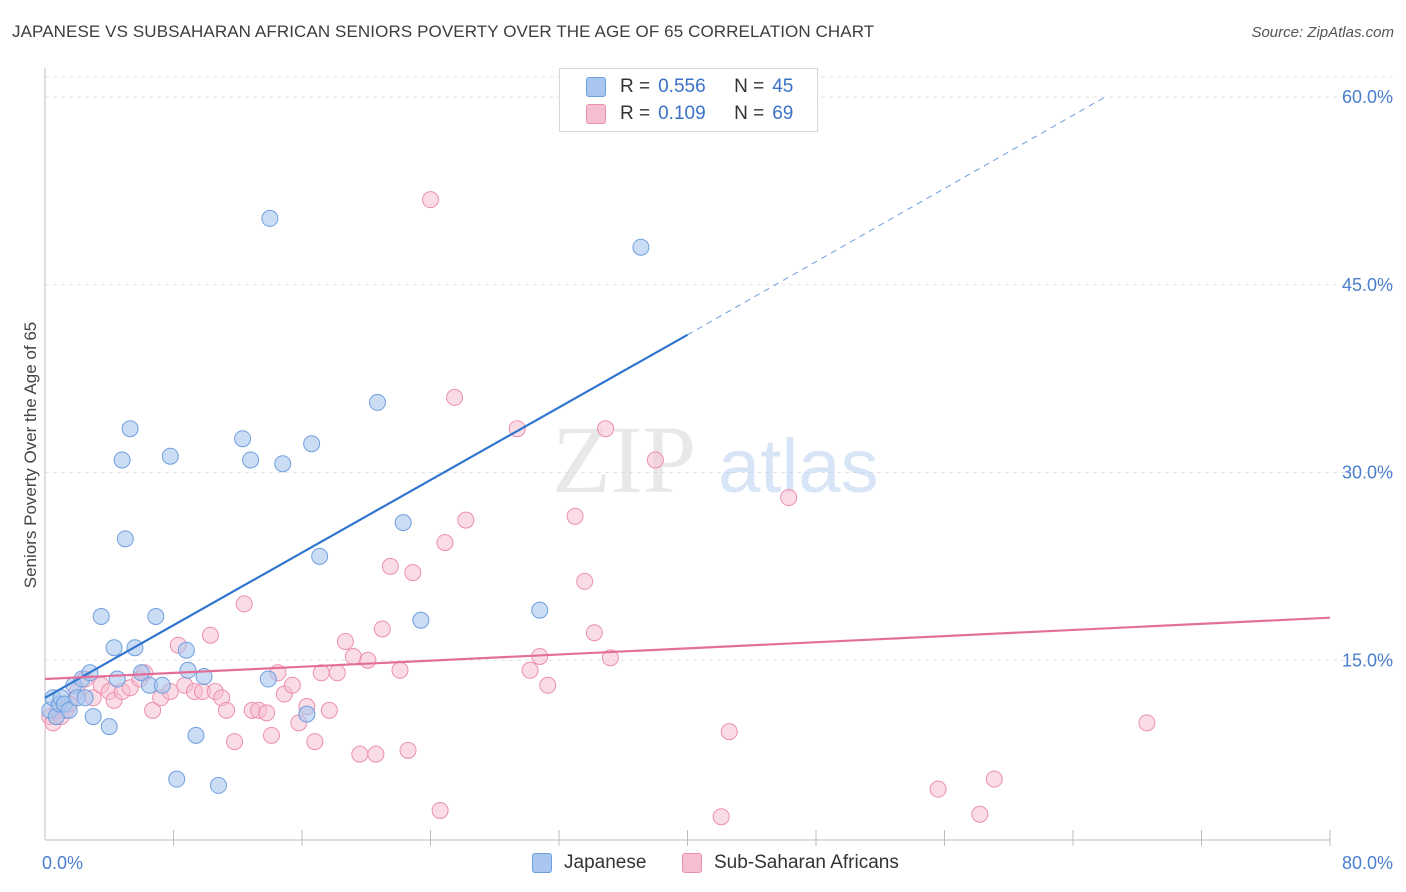  Describe the element at coordinates (688, 100) in the screenshot. I see `stats-legend: R = 0.556 N = 45 R = 0.109 N = 69` at that location.